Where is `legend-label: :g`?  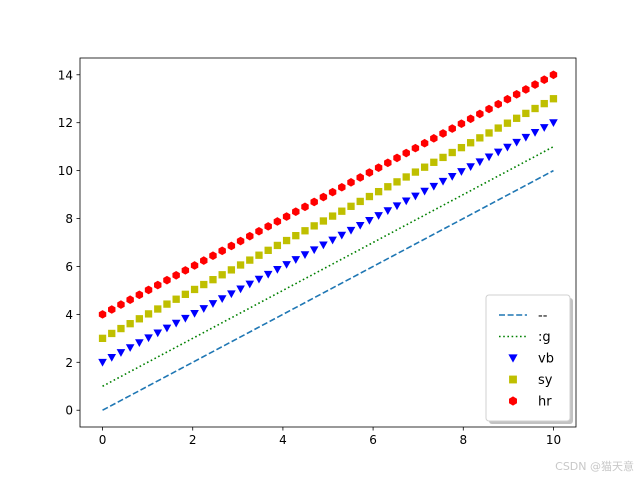
legend-label: :g is located at coordinates (544, 337).